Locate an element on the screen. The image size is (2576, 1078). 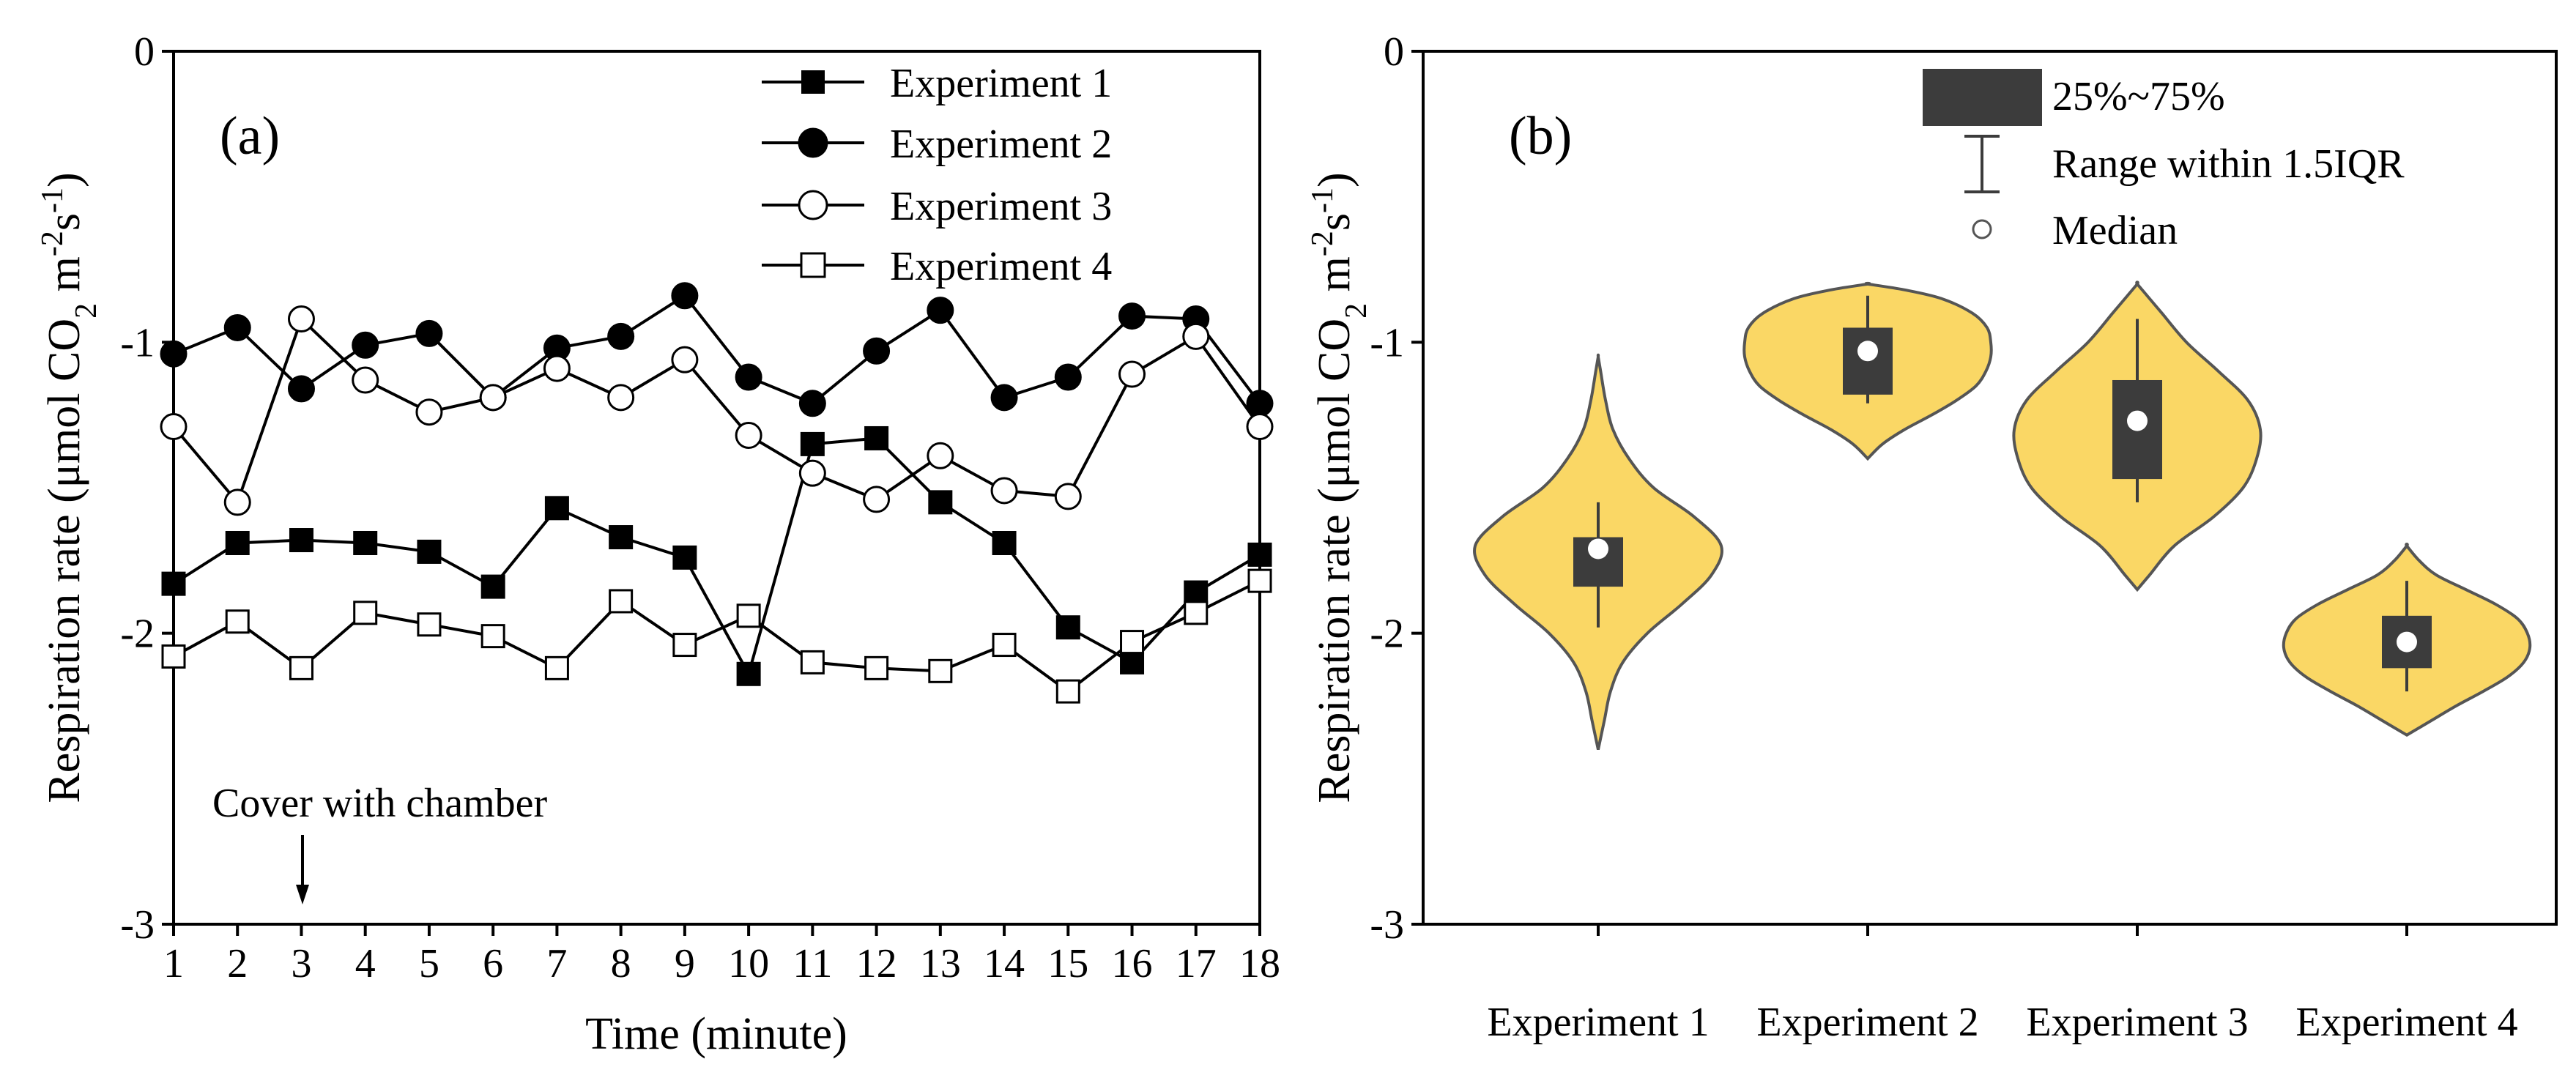
a-xtick-label: 18 is located at coordinates (1259, 963).